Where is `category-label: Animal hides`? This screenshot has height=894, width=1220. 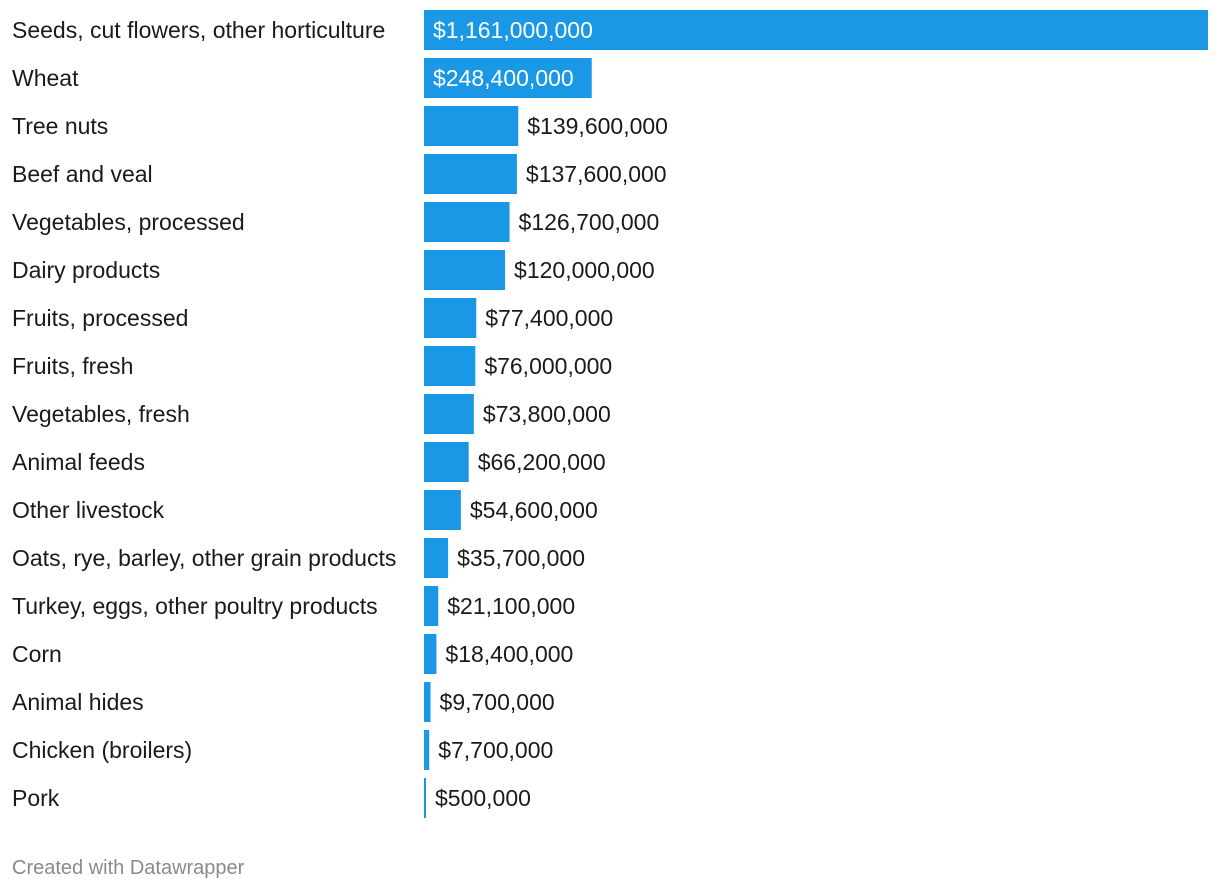 category-label: Animal hides is located at coordinates (78, 702).